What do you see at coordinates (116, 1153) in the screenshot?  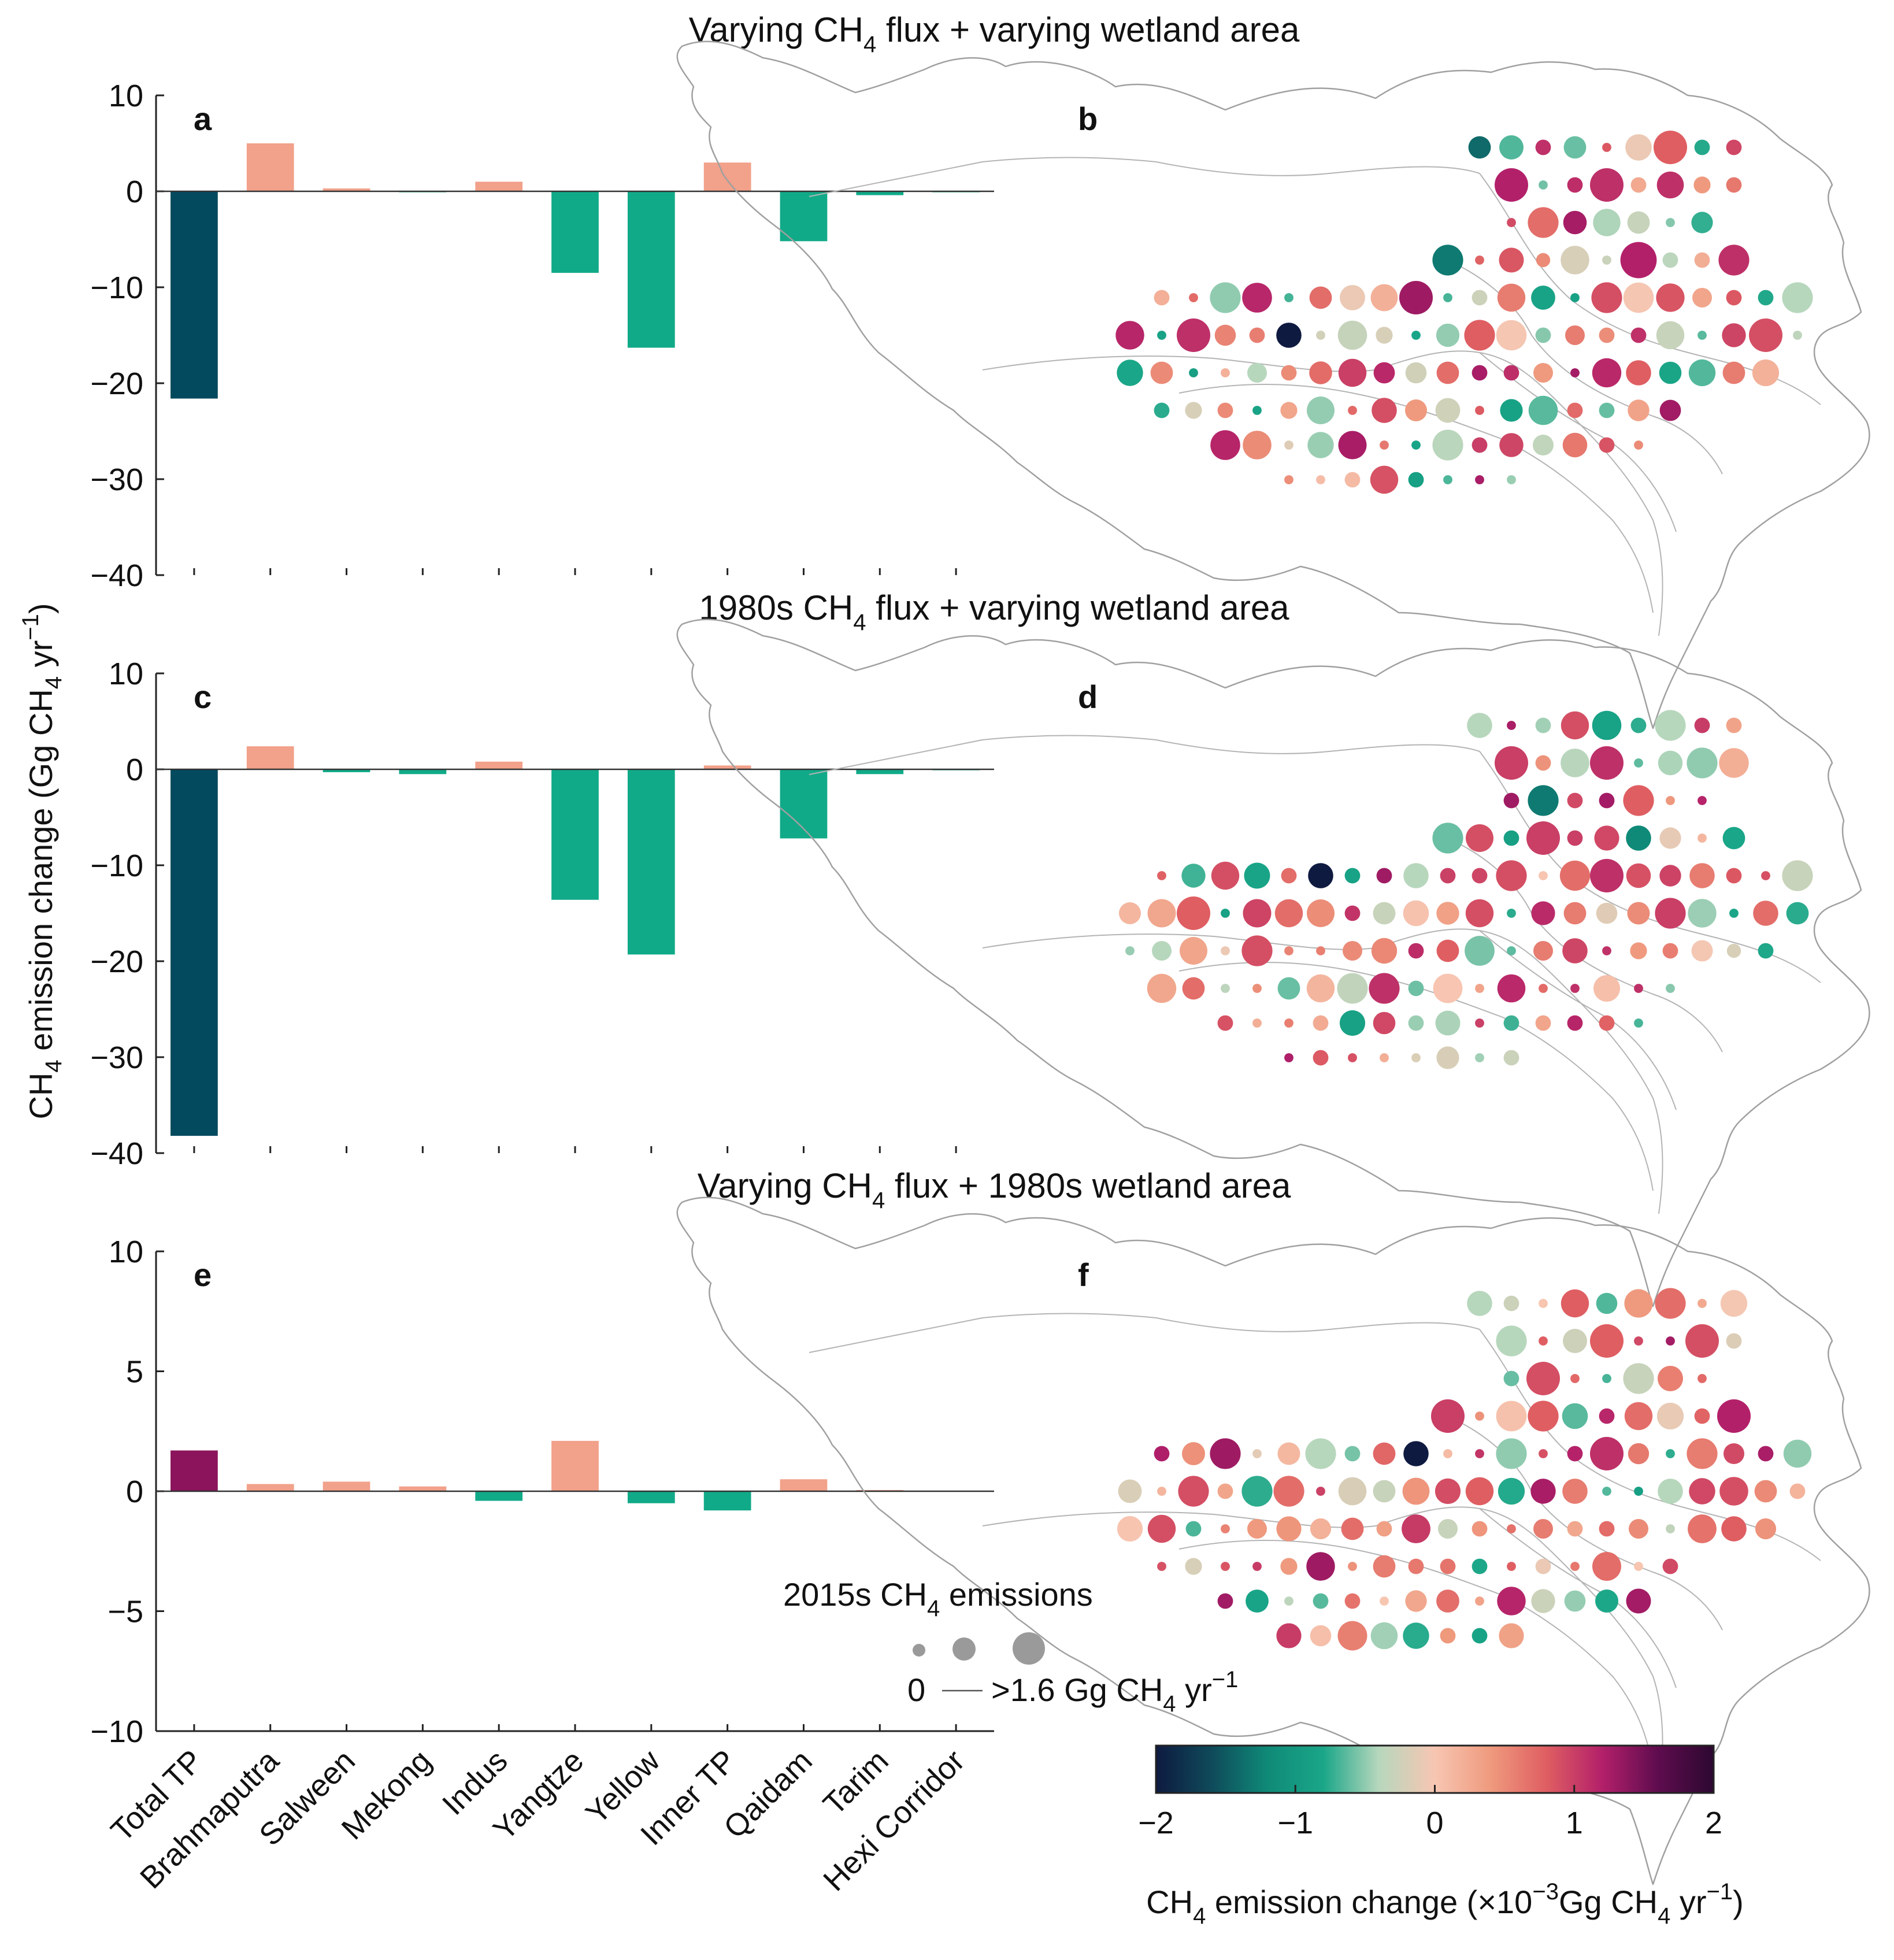 I see `y-tick-label: −40` at bounding box center [116, 1153].